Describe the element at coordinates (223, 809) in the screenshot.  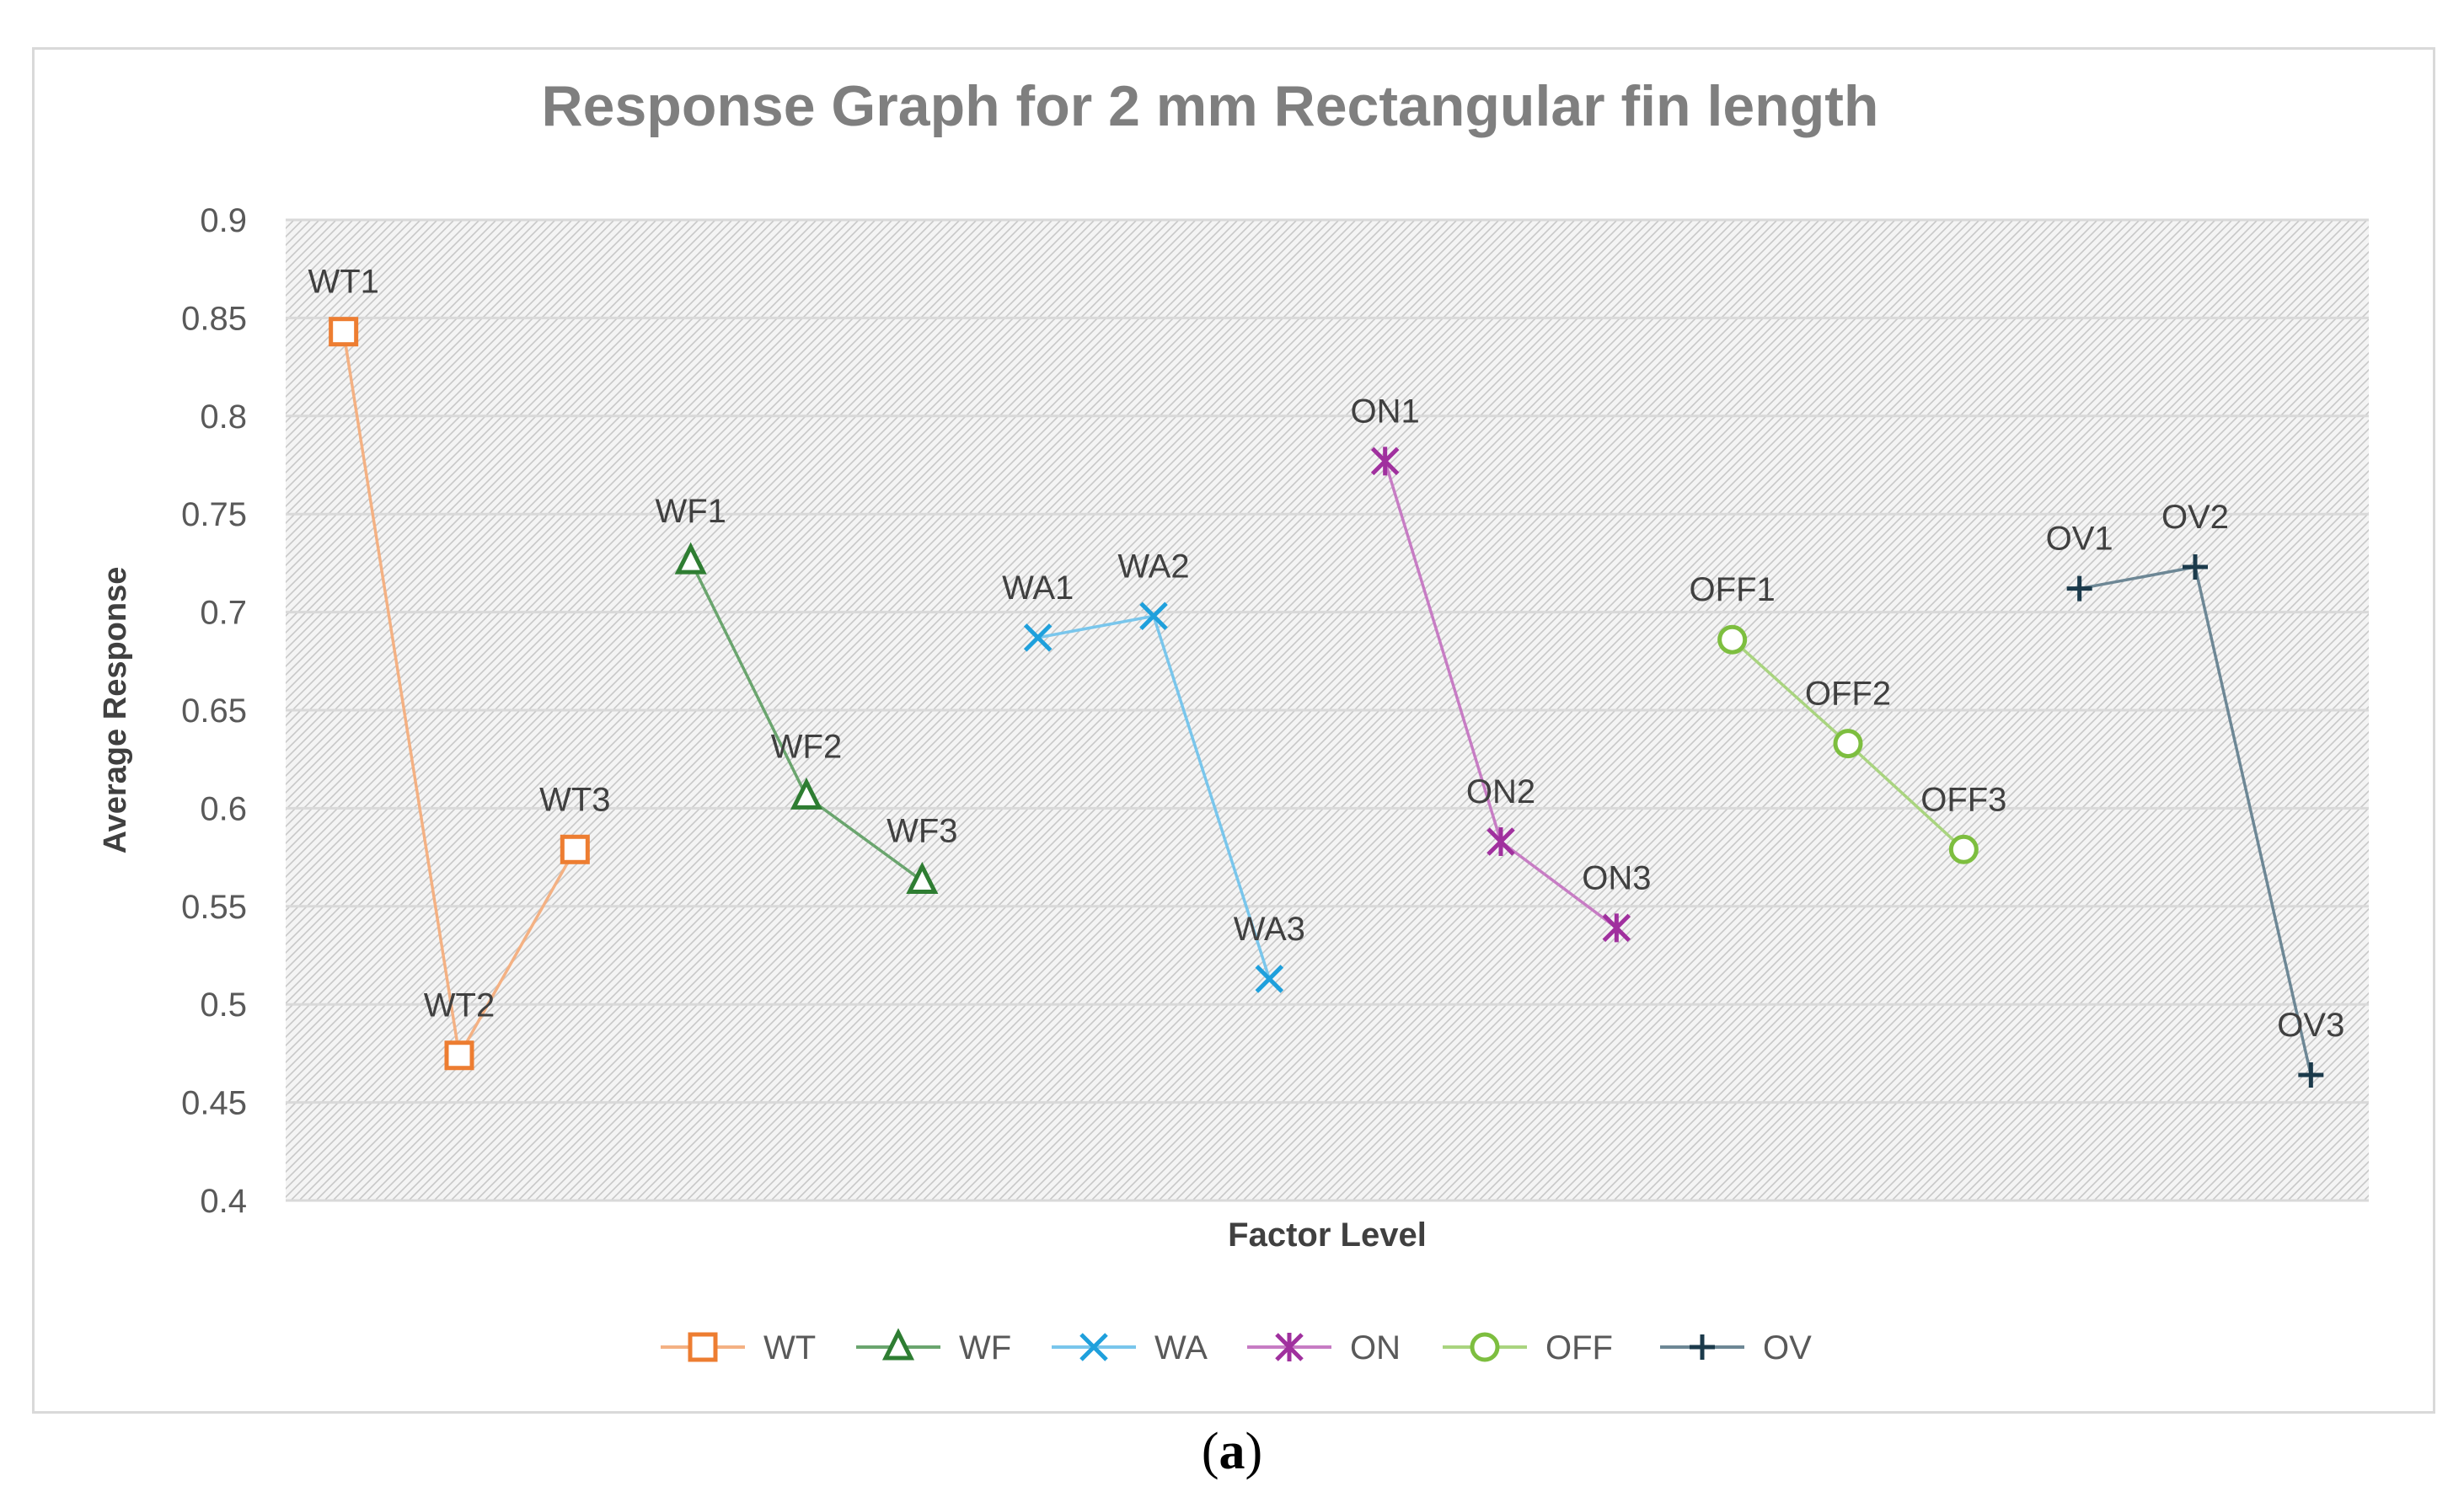
I see `y-tick-label: 0.6` at that location.